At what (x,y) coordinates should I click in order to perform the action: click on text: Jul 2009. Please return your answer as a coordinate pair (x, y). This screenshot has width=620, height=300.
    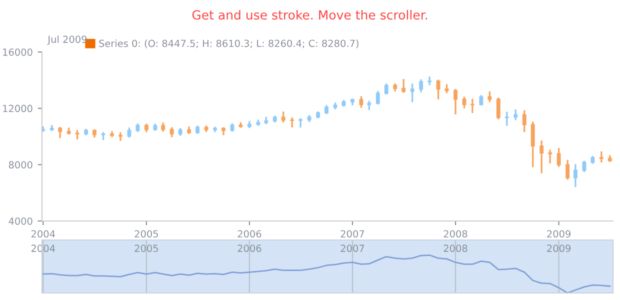
    Looking at the image, I should click on (67, 40).